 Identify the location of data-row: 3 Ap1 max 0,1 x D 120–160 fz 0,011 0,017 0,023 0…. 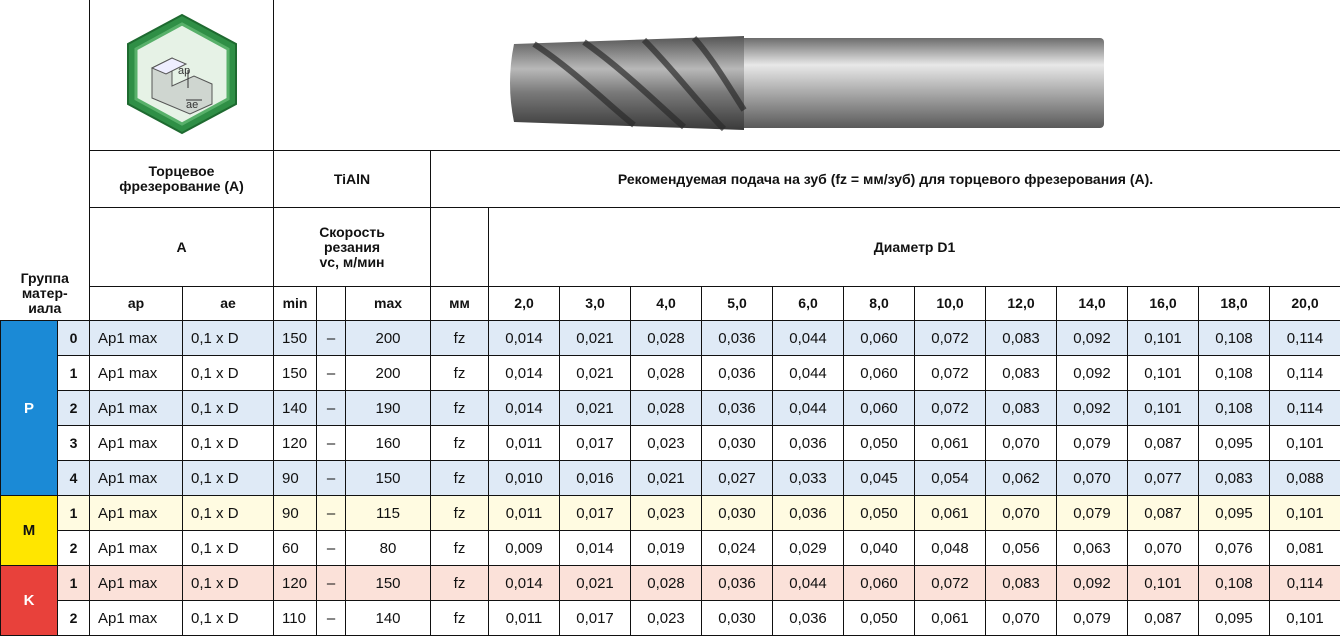
(670, 443).